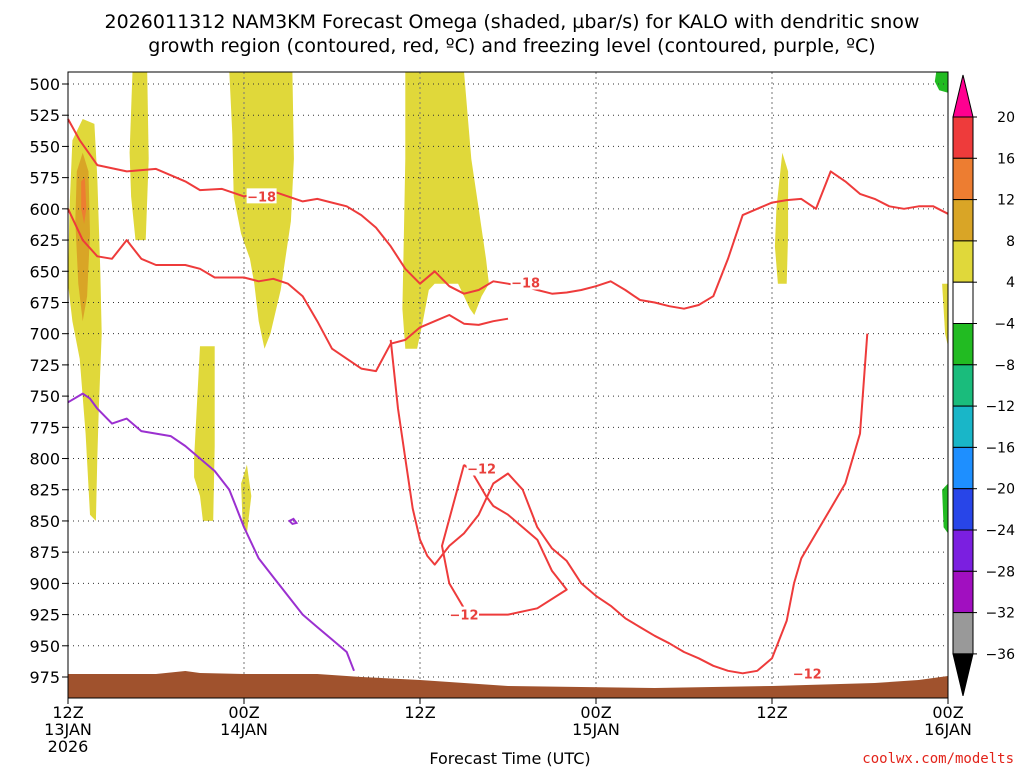  What do you see at coordinates (44, 615) in the screenshot?
I see `y-tick-label: 925` at bounding box center [44, 615].